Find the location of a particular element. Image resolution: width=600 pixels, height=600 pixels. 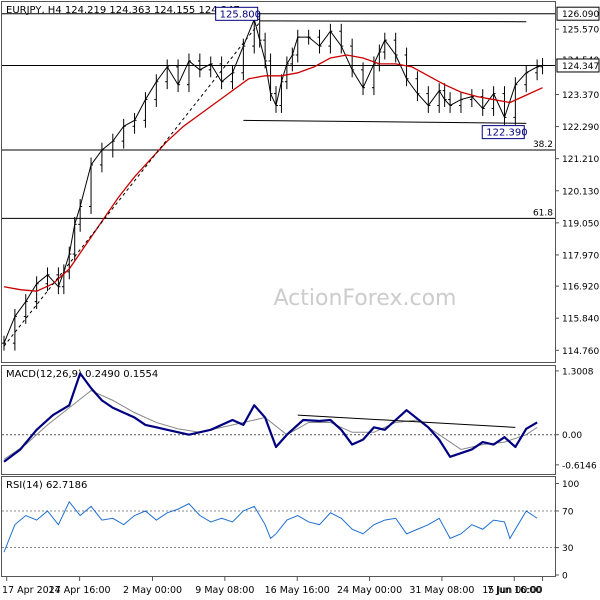

macd-title-bg is located at coordinates (83, 373).